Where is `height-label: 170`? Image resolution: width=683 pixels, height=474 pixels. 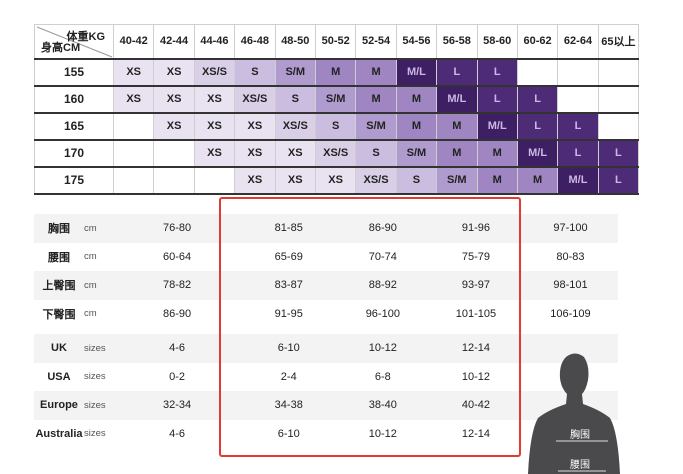 height-label: 170 is located at coordinates (74, 153).